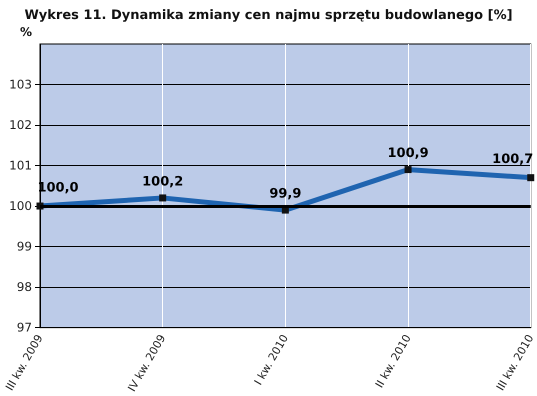  What do you see at coordinates (268, 15) in the screenshot?
I see `chart-title: Wykres 11. Dynamika zmiany cen najmu sprzętu budowlanego [%]` at bounding box center [268, 15].